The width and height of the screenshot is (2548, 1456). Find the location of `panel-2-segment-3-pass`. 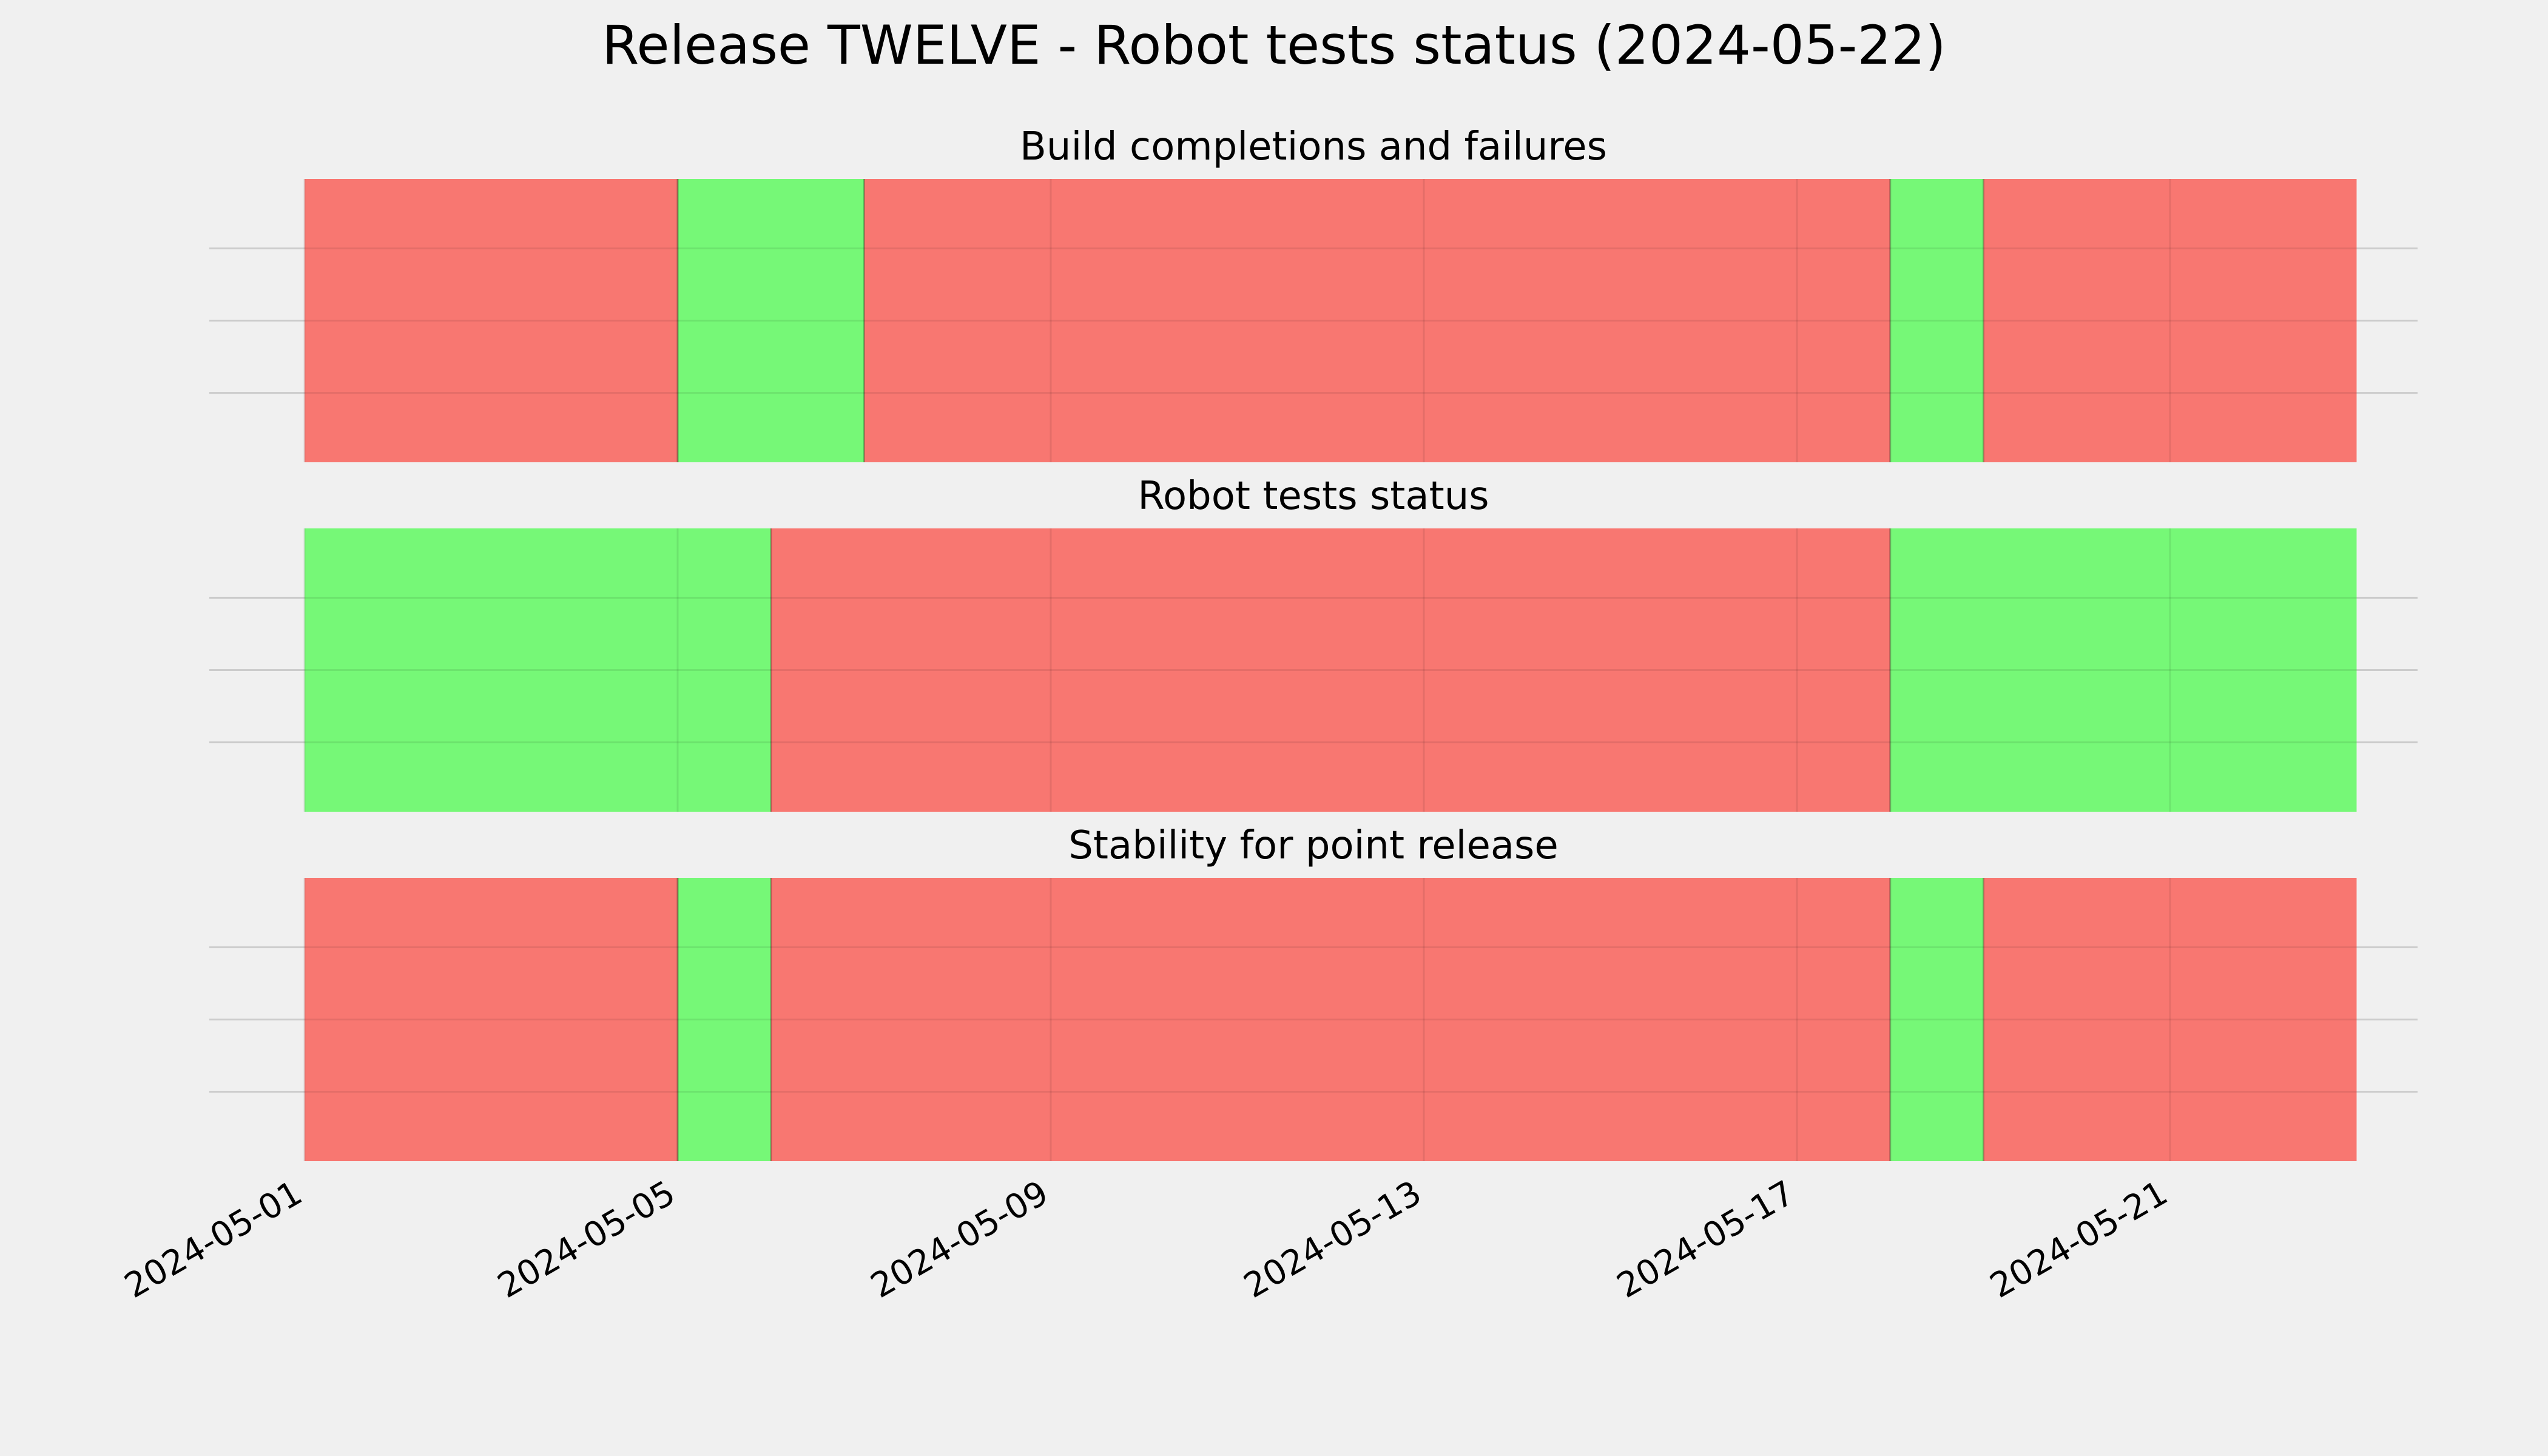

panel-2-segment-3-pass is located at coordinates (2123, 670).